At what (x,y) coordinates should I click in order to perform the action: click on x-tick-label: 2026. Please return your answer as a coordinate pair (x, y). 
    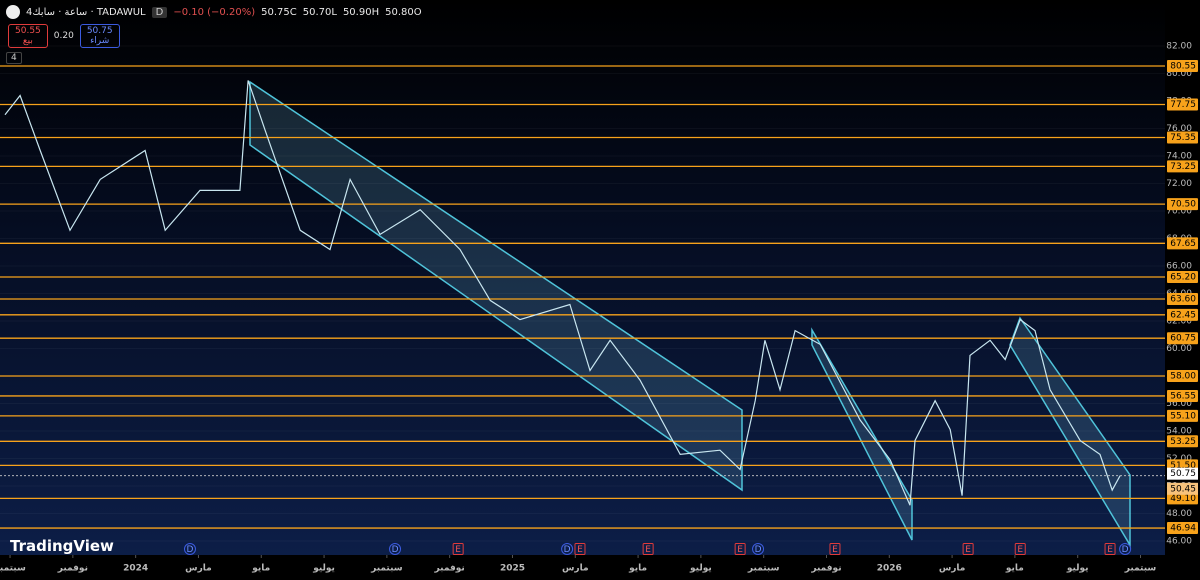
    Looking at the image, I should click on (889, 569).